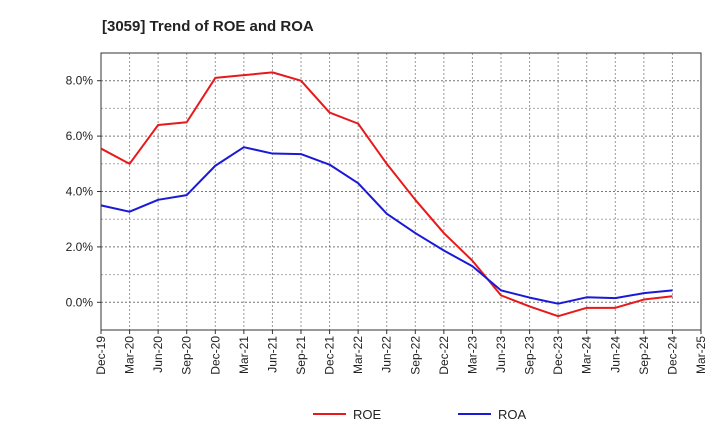 The width and height of the screenshot is (720, 440). I want to click on legend: ROE ROA, so click(420, 414).